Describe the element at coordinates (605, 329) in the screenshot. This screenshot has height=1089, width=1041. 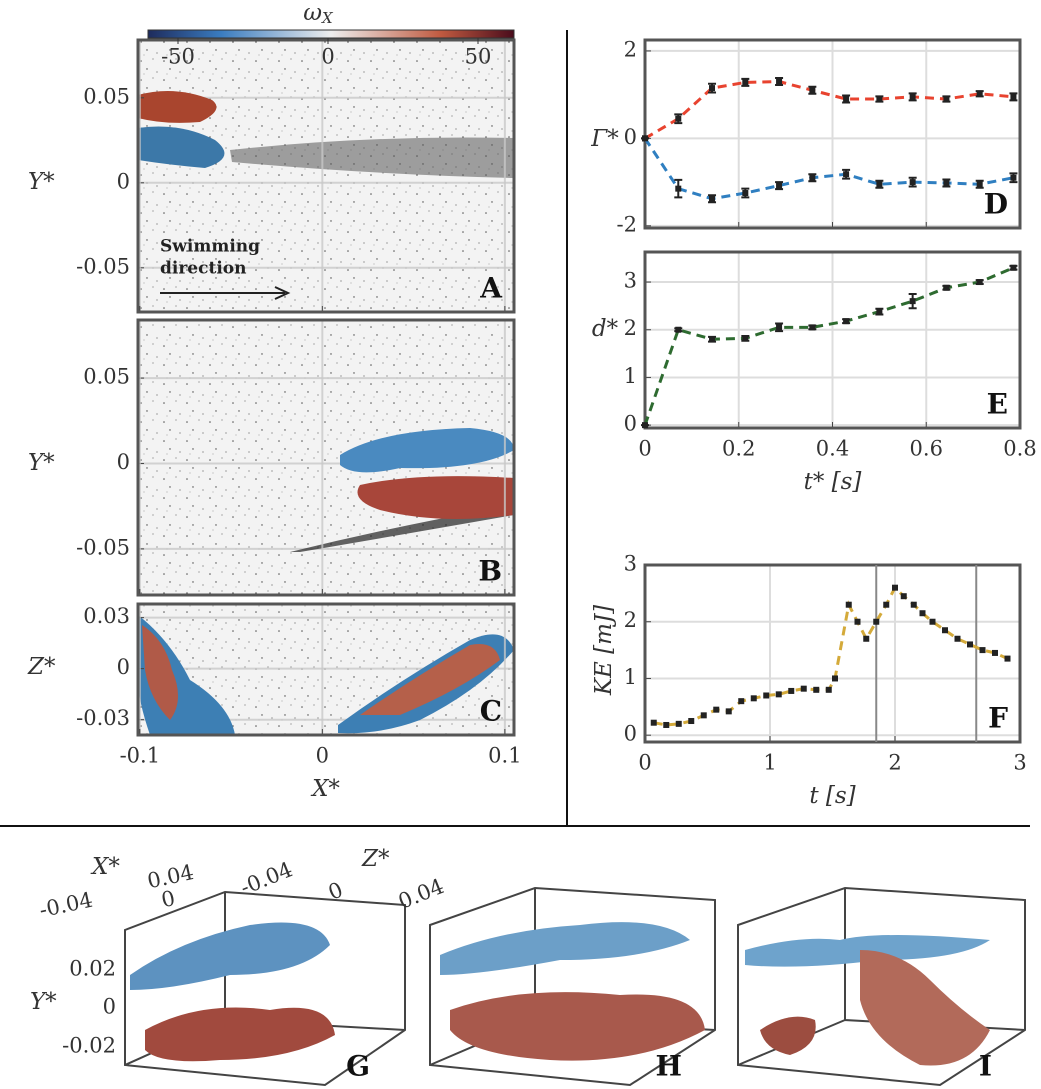
I see `y-axis-label: d*` at that location.